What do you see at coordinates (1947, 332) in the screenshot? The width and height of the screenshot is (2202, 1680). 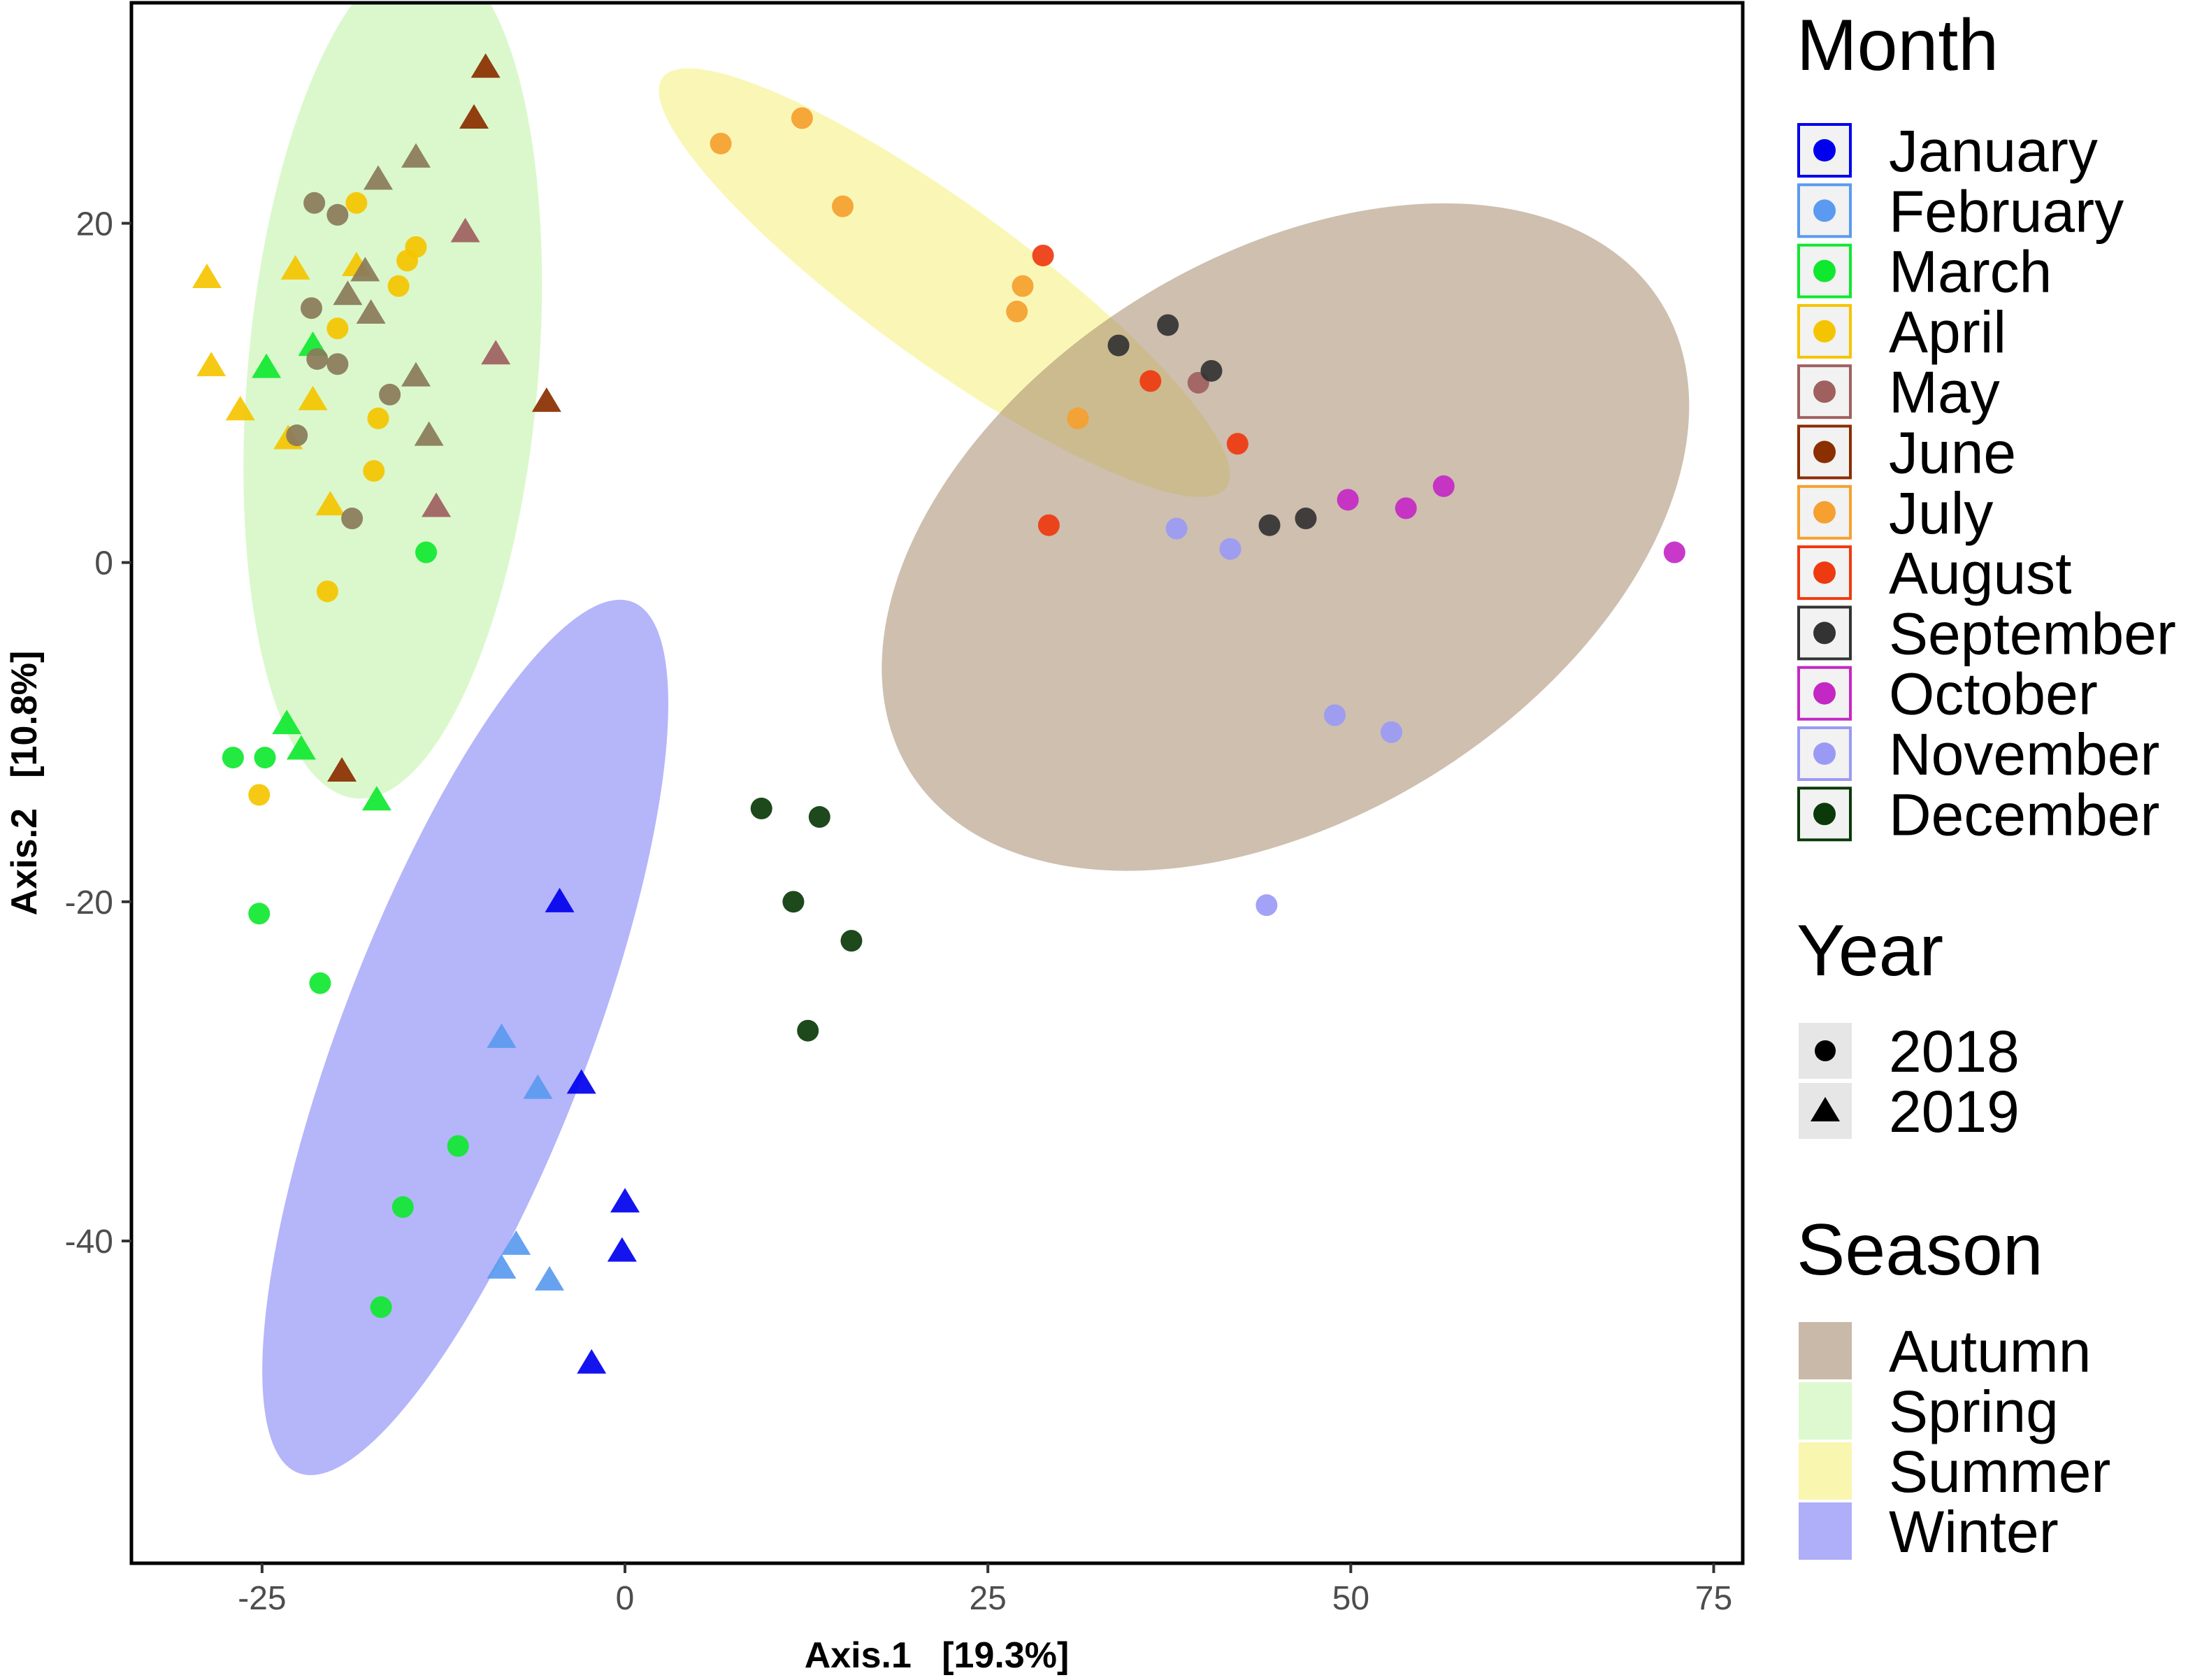 I see `legend-month-label: April` at bounding box center [1947, 332].